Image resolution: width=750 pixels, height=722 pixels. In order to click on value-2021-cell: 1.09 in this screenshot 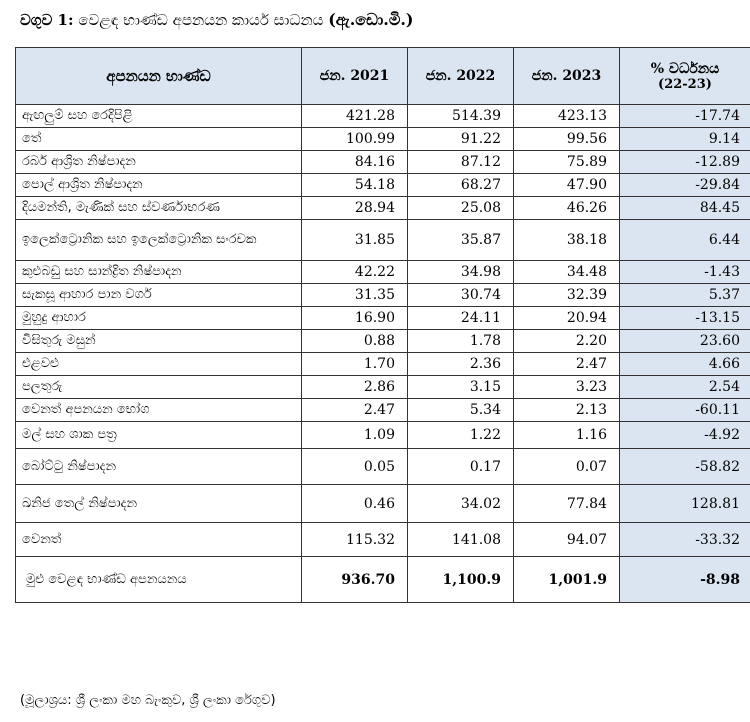, I will do `click(354, 435)`.